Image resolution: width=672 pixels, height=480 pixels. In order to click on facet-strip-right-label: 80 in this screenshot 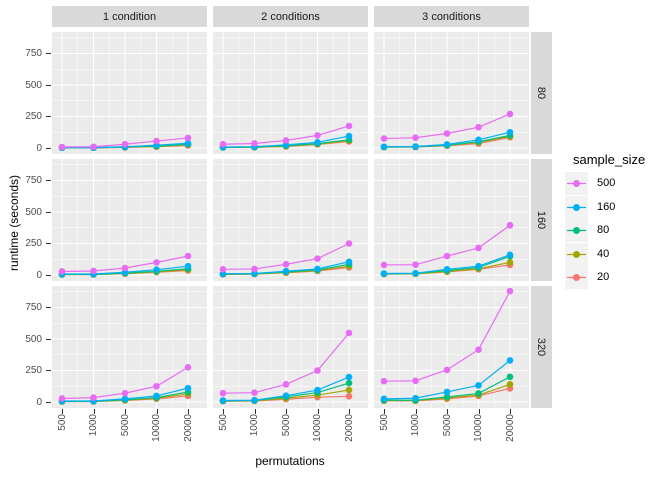, I will do `click(541, 93)`.